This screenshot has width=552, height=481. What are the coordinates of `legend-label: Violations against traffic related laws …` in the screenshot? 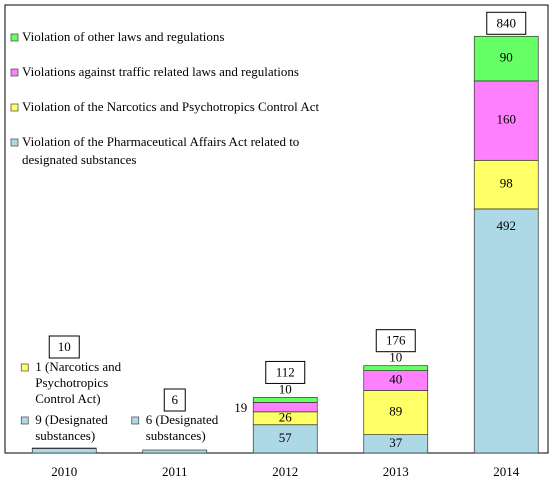 It's located at (160, 71).